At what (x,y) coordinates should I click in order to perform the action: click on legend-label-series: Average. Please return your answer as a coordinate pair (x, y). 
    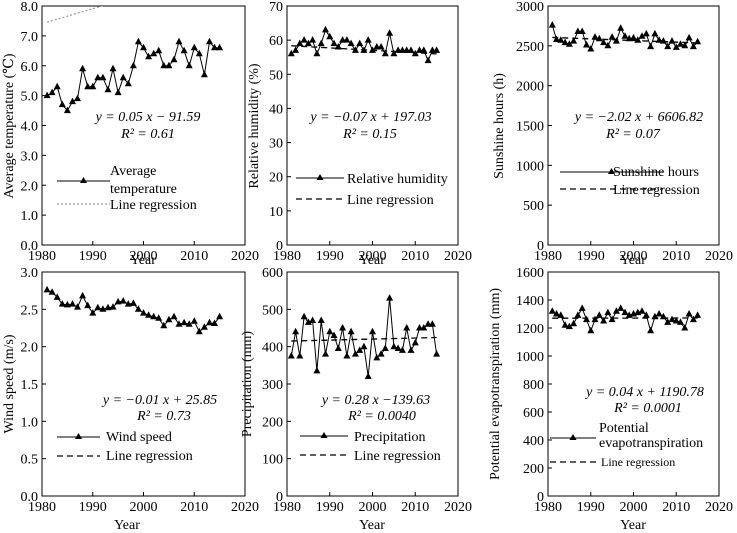
    Looking at the image, I should click on (133, 171).